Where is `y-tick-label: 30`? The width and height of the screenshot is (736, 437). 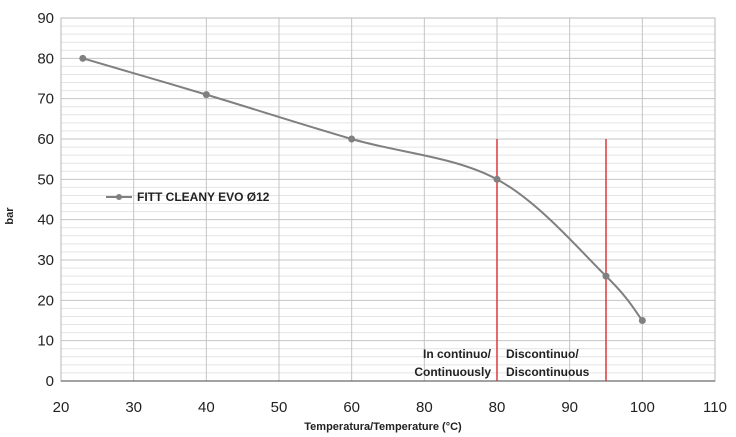
y-tick-label: 30 is located at coordinates (45, 260).